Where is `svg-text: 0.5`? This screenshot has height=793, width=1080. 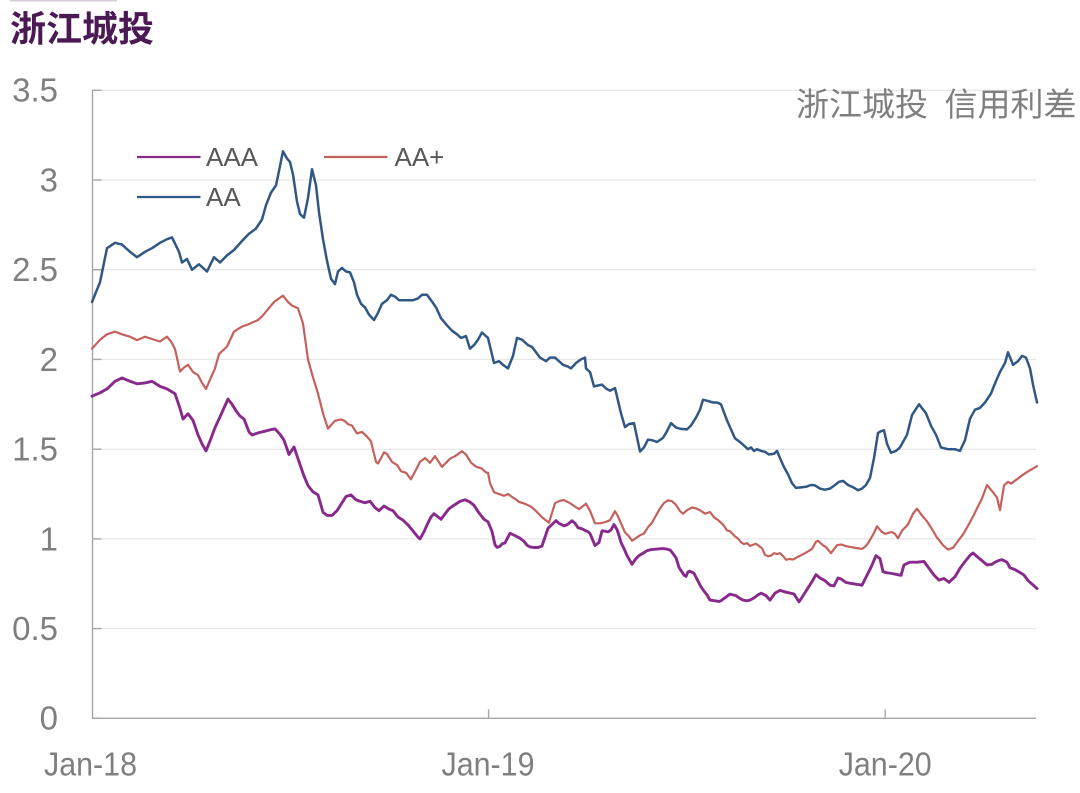 svg-text: 0.5 is located at coordinates (35, 628).